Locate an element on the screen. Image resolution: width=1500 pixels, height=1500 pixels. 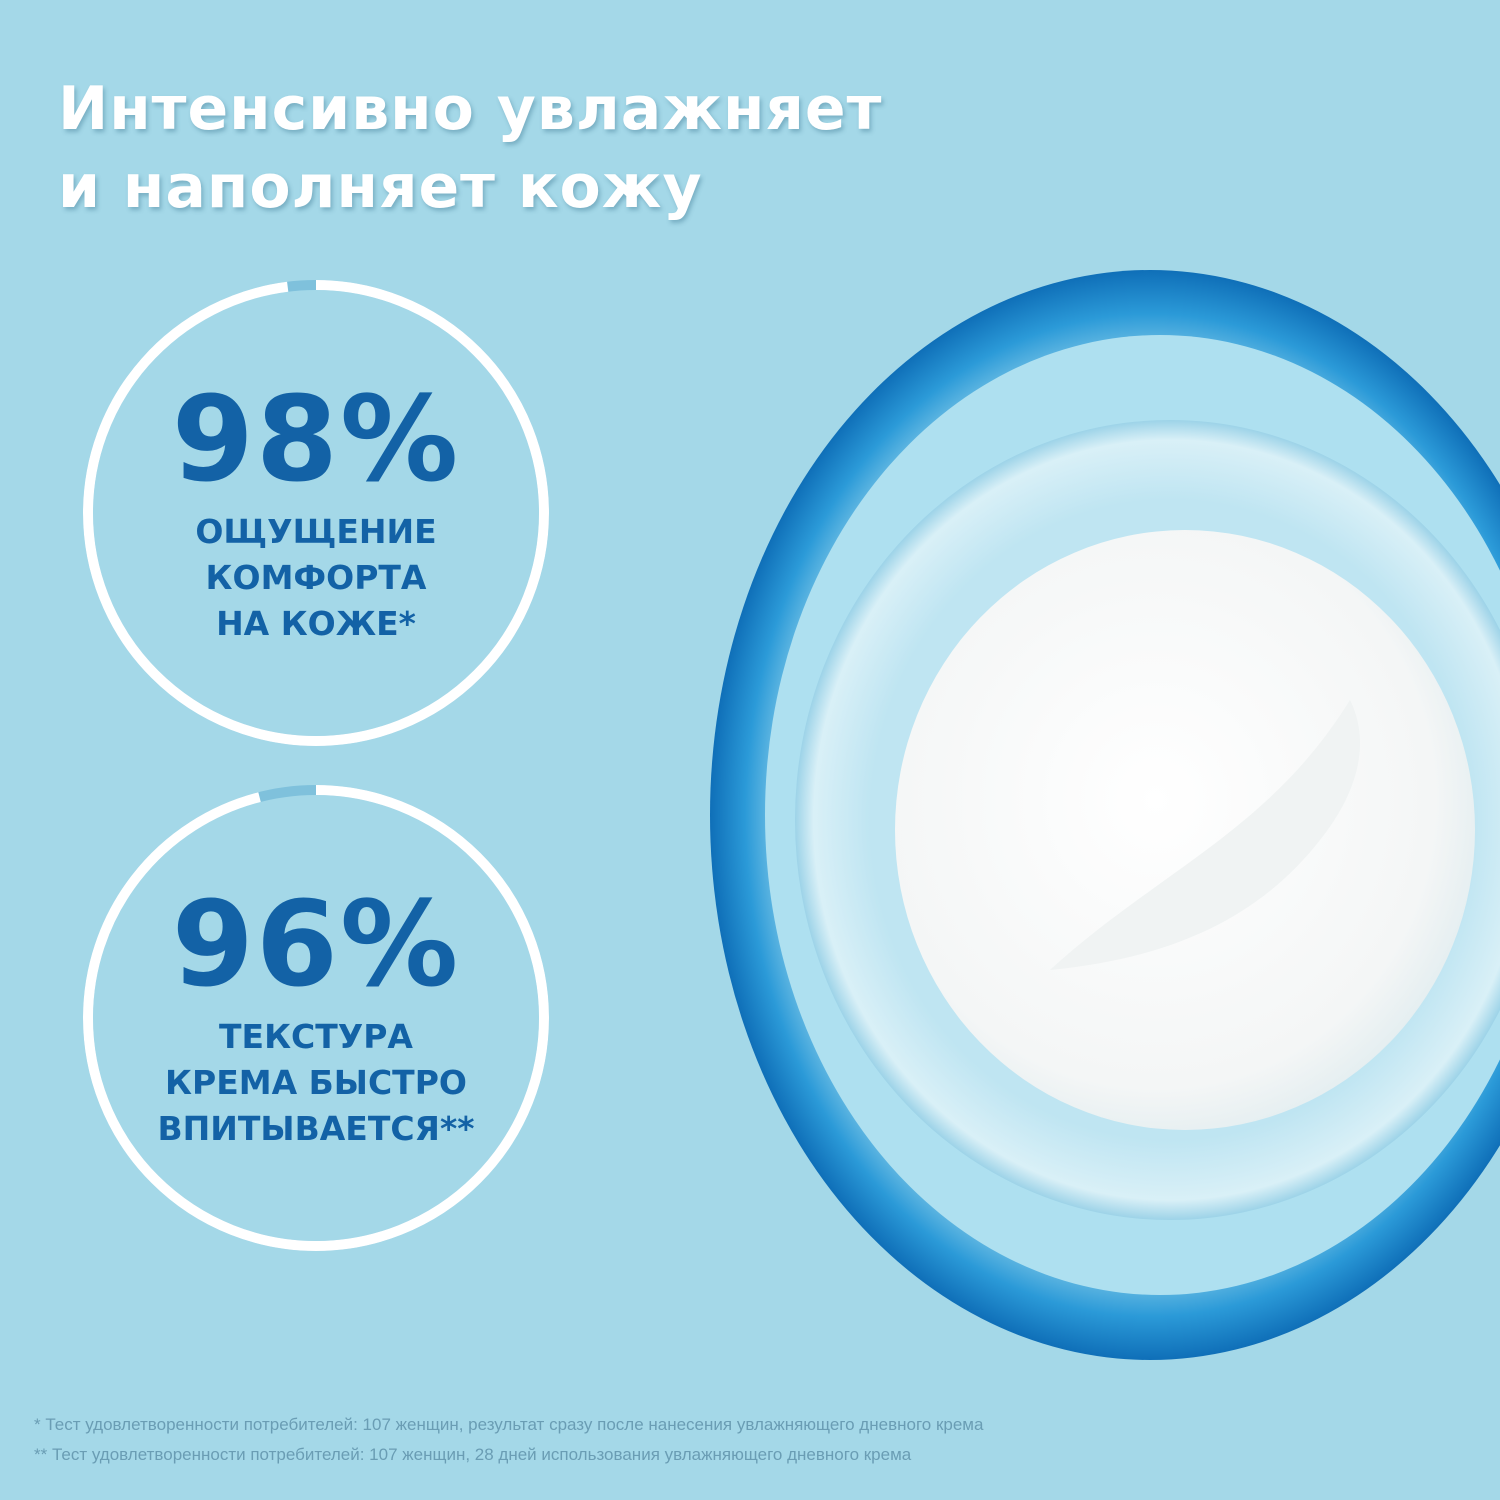
stat-texture: 96% ТЕКСТУРА КРЕМА БЫСТРО ВПИТЫВАЕТСЯ** is located at coordinates (316, 1018).